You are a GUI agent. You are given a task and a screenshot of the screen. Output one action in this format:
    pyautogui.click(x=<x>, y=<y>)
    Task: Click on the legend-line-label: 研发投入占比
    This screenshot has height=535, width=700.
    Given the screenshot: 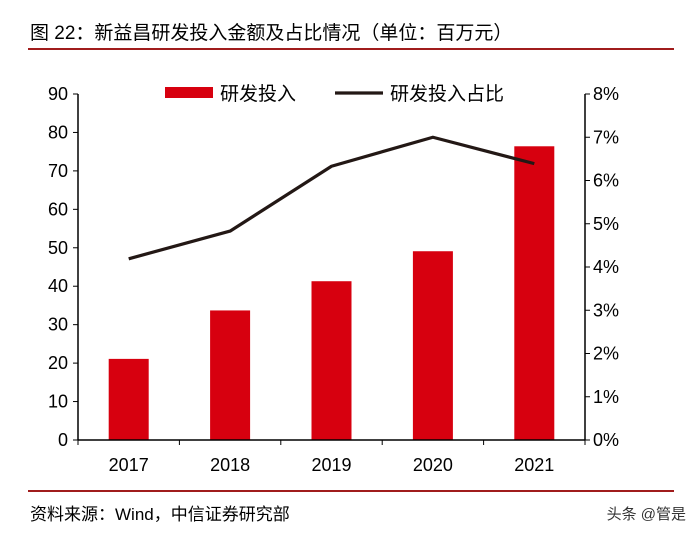 What is the action you would take?
    pyautogui.click(x=447, y=94)
    